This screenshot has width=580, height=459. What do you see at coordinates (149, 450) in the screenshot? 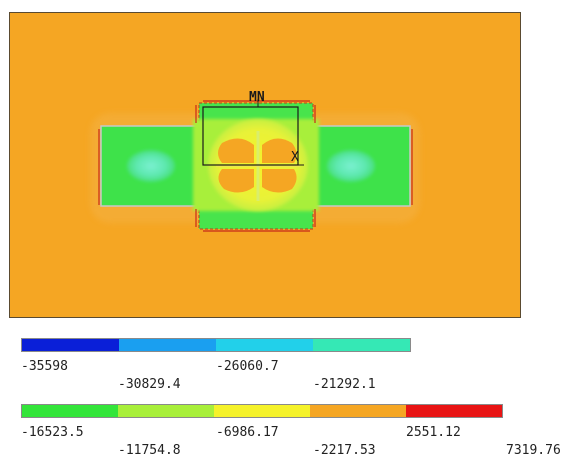
I see `legend-value: -11754.8` at bounding box center [149, 450].